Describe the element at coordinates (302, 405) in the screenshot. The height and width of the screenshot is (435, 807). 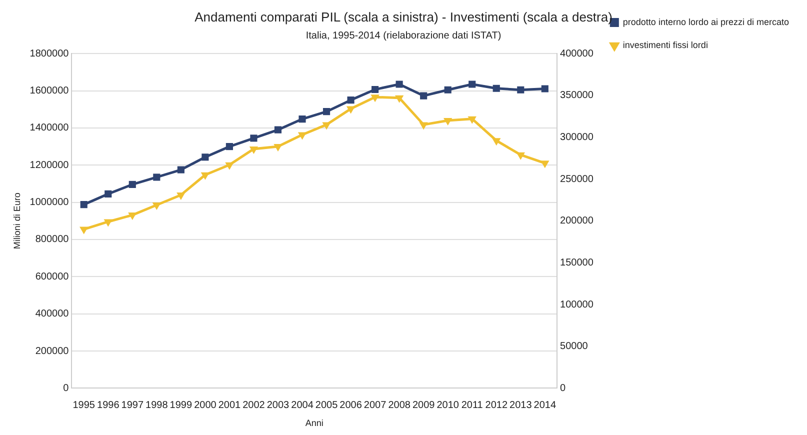
I see `x-tick-label: 2004` at that location.